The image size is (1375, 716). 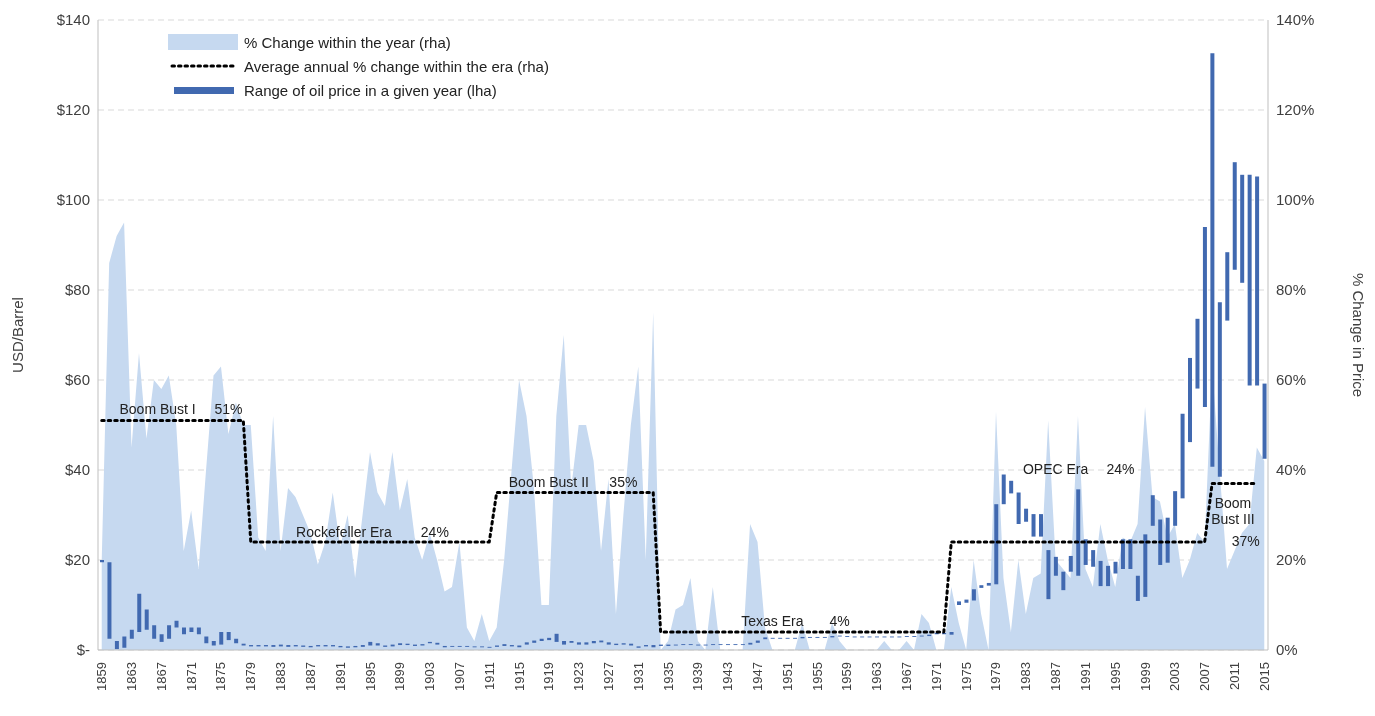 What do you see at coordinates (73, 110) in the screenshot?
I see `y-tick-label: $120` at bounding box center [73, 110].